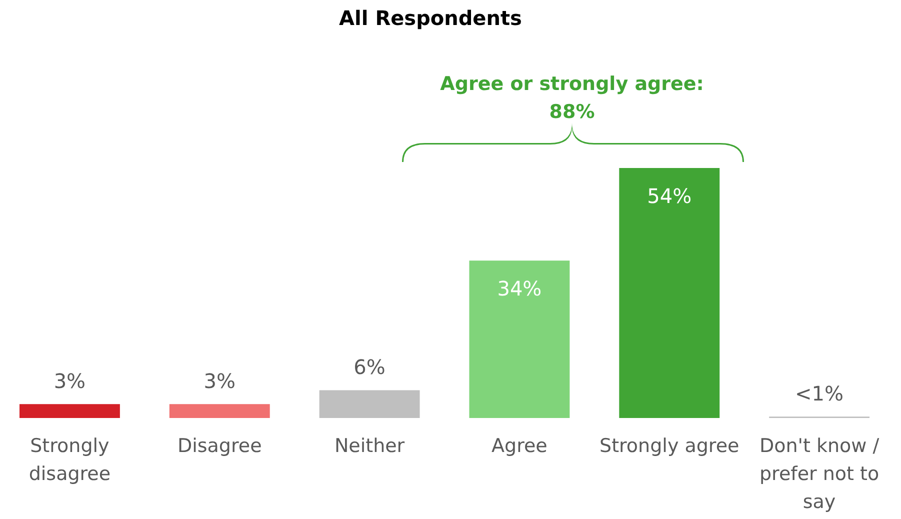  Describe the element at coordinates (819, 474) in the screenshot. I see `x-tick-label: Don't know / prefer not to say` at that location.